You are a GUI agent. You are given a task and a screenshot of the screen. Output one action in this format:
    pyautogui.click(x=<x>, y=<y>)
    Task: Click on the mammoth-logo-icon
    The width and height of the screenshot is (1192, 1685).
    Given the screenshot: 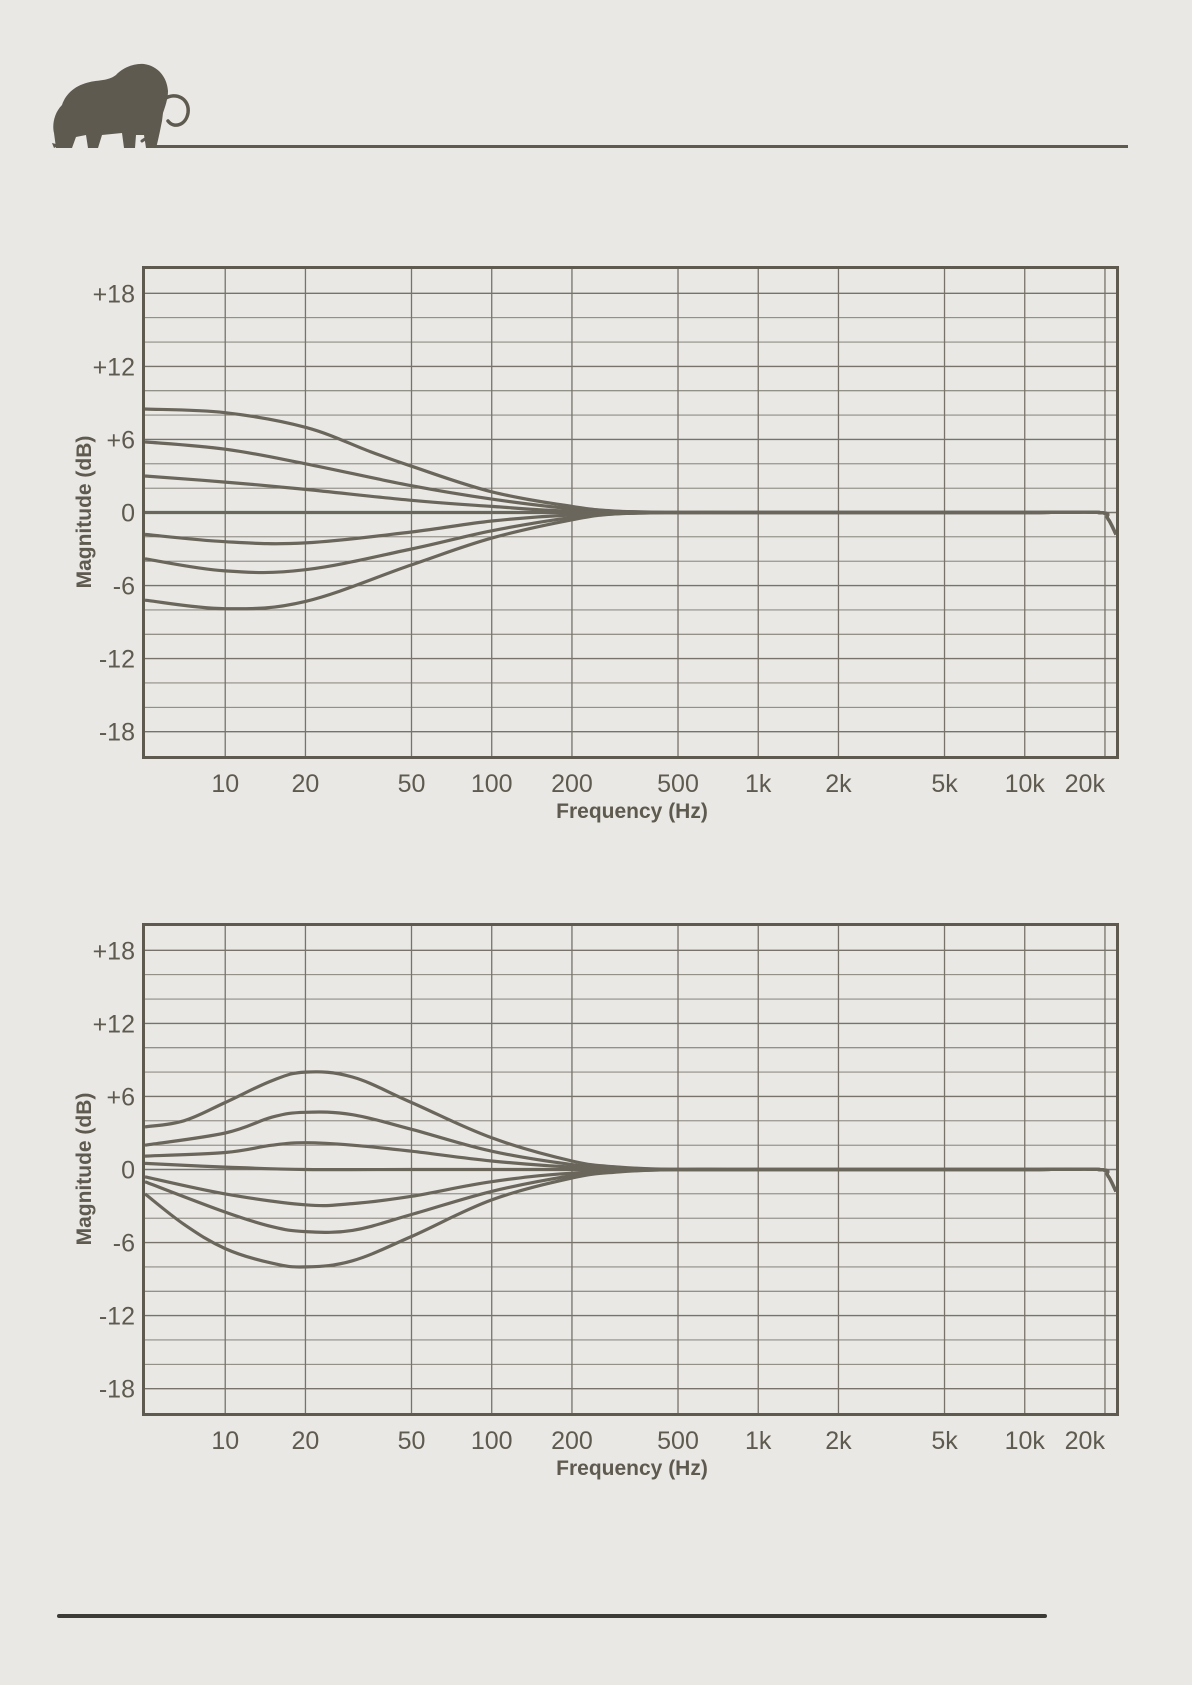 What is the action you would take?
    pyautogui.click(x=125, y=105)
    